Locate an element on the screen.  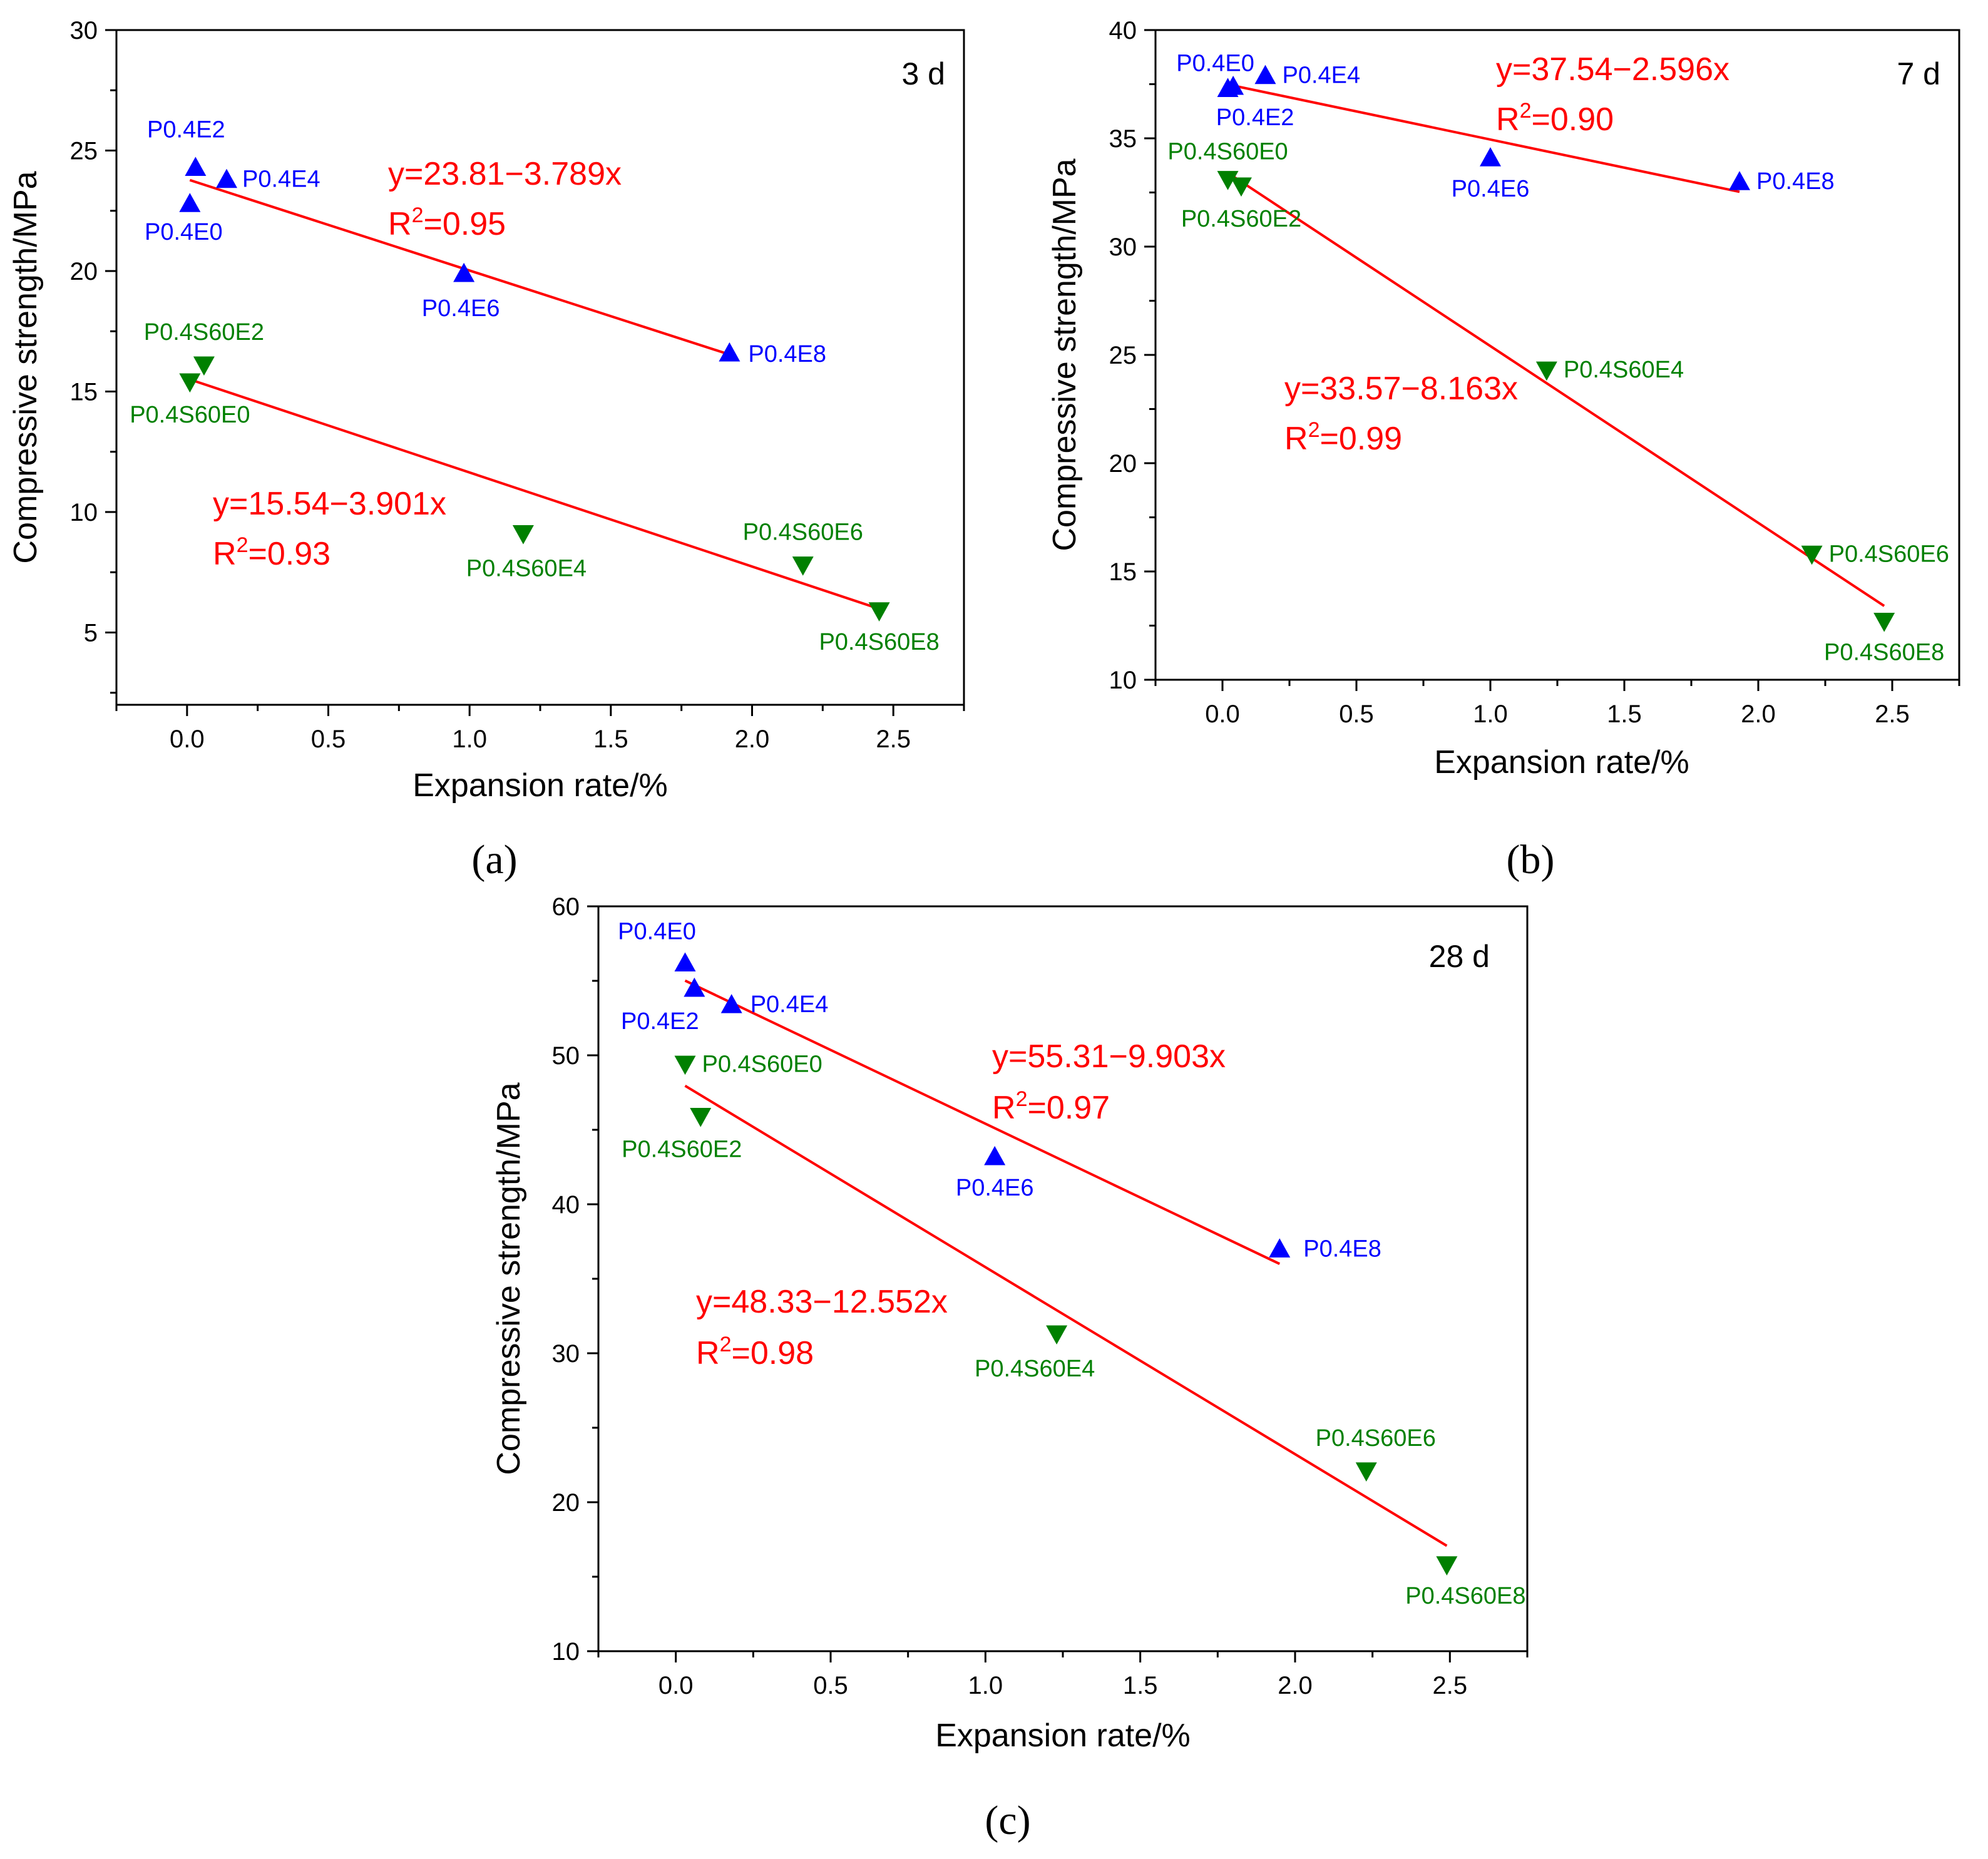
fit-r-squared: R2=0.95 is located at coordinates (447, 222).